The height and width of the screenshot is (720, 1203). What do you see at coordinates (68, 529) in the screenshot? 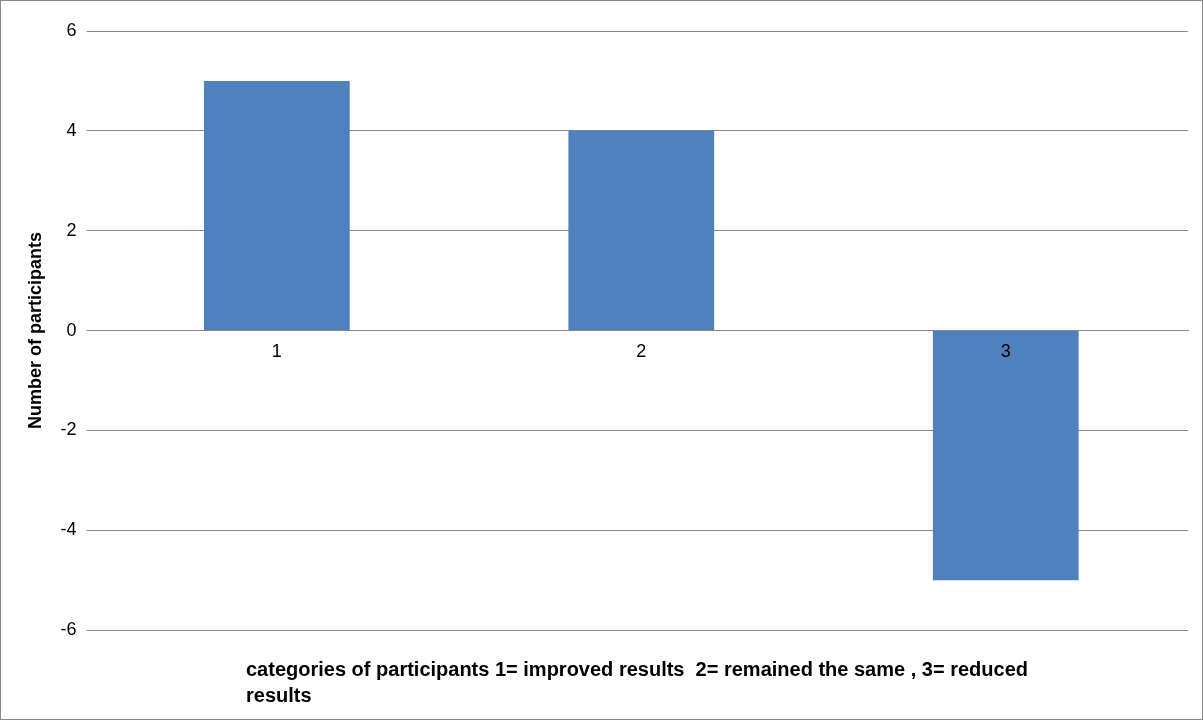
I see `y-tick-label: -4` at bounding box center [68, 529].